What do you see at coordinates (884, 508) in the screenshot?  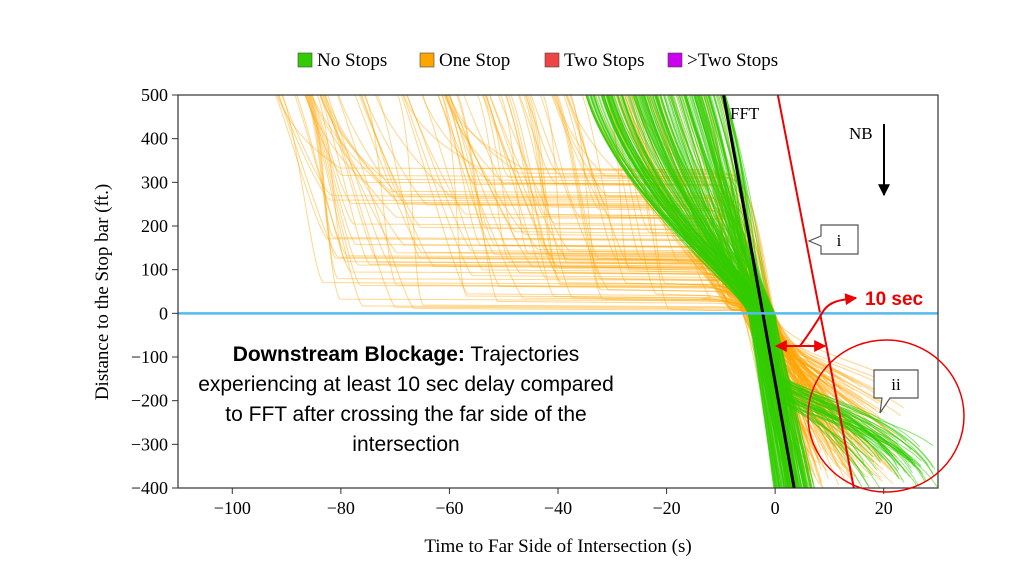 I see `x-tick-label: 20` at bounding box center [884, 508].